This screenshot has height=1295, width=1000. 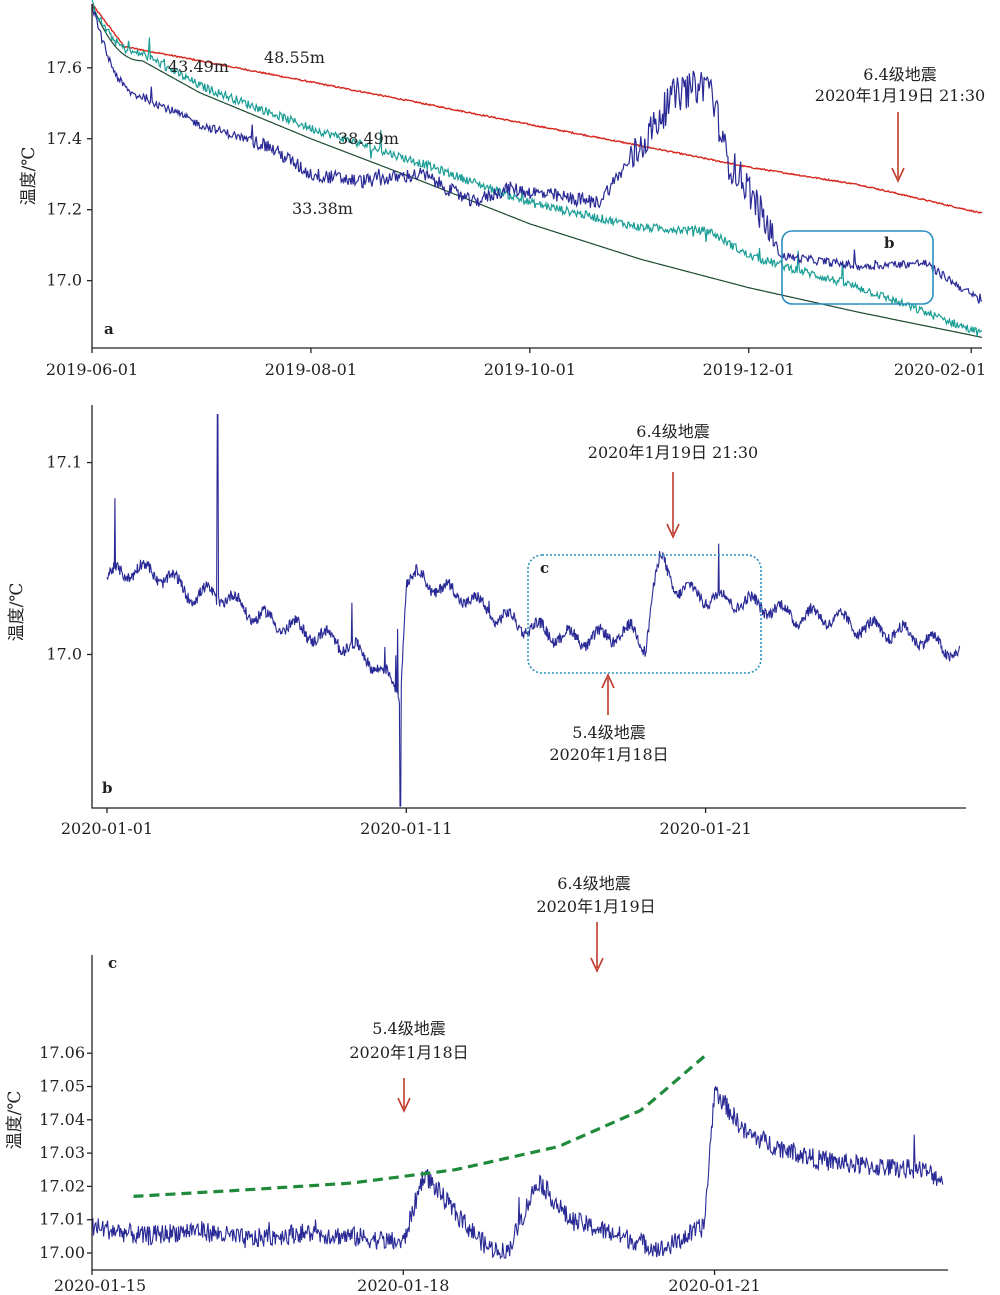 I want to click on panel-c-quake64-date: 2020年1月19日, so click(x=595, y=906).